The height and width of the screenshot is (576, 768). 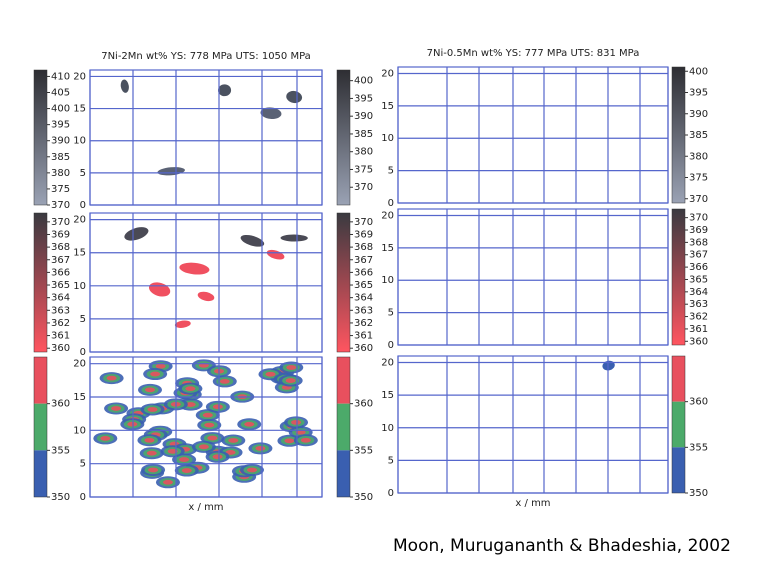 What do you see at coordinates (60, 76) in the screenshot?
I see `colorbar-label: 410` at bounding box center [60, 76].